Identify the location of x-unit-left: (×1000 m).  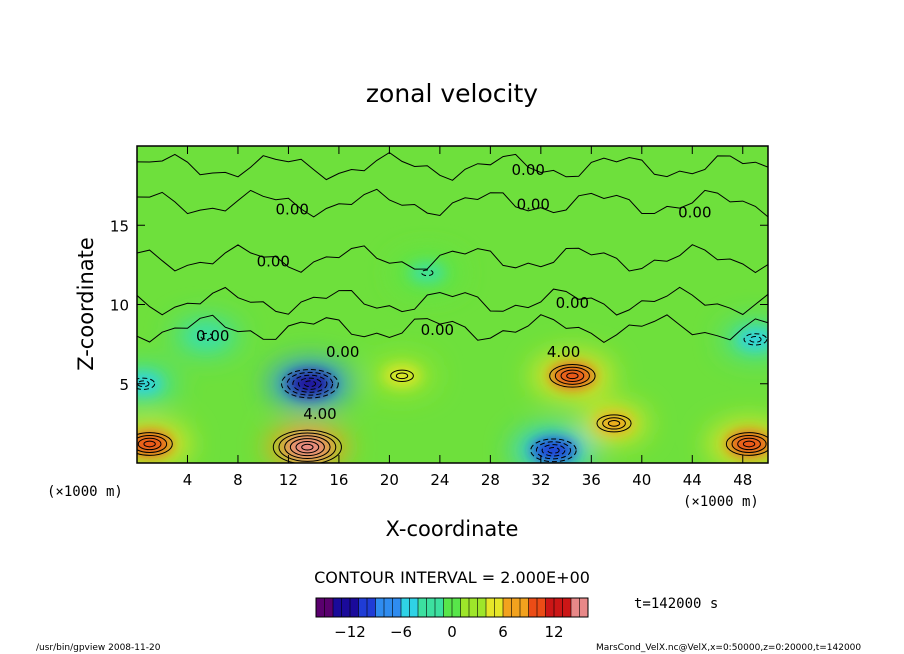
(85, 492).